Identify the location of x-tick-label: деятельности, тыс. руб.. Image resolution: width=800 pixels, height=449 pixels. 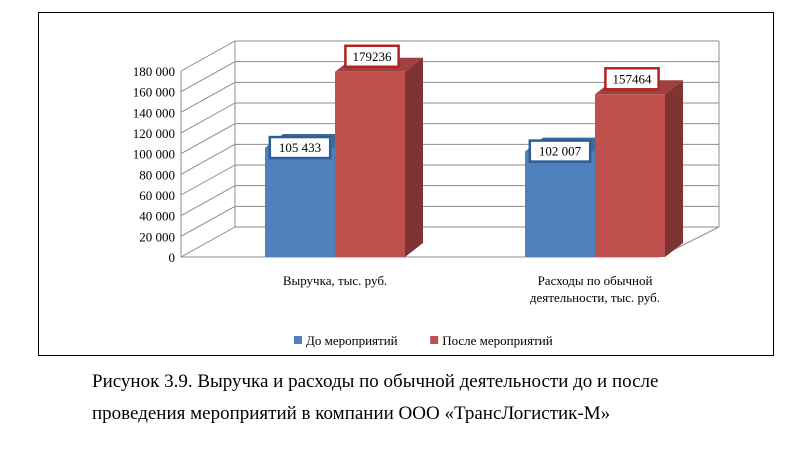
(595, 297).